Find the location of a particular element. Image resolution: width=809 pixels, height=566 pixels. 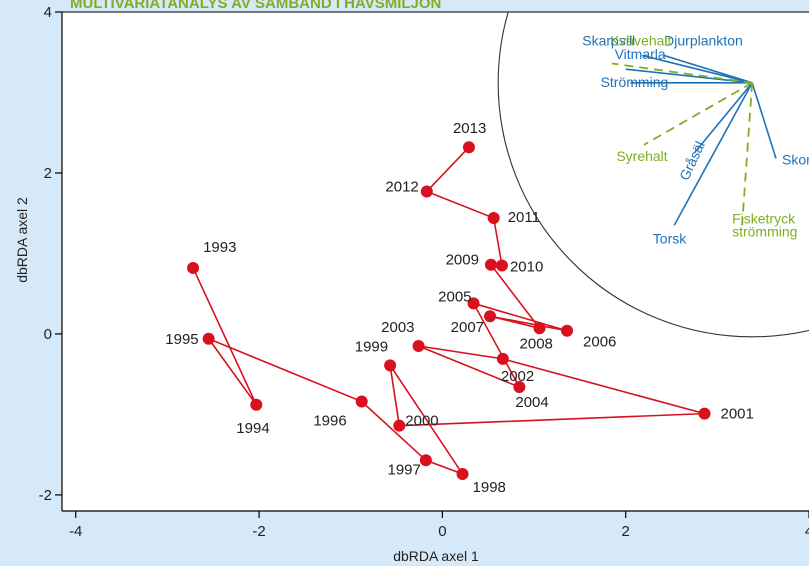

y-tick-label: 2 is located at coordinates (48, 173).